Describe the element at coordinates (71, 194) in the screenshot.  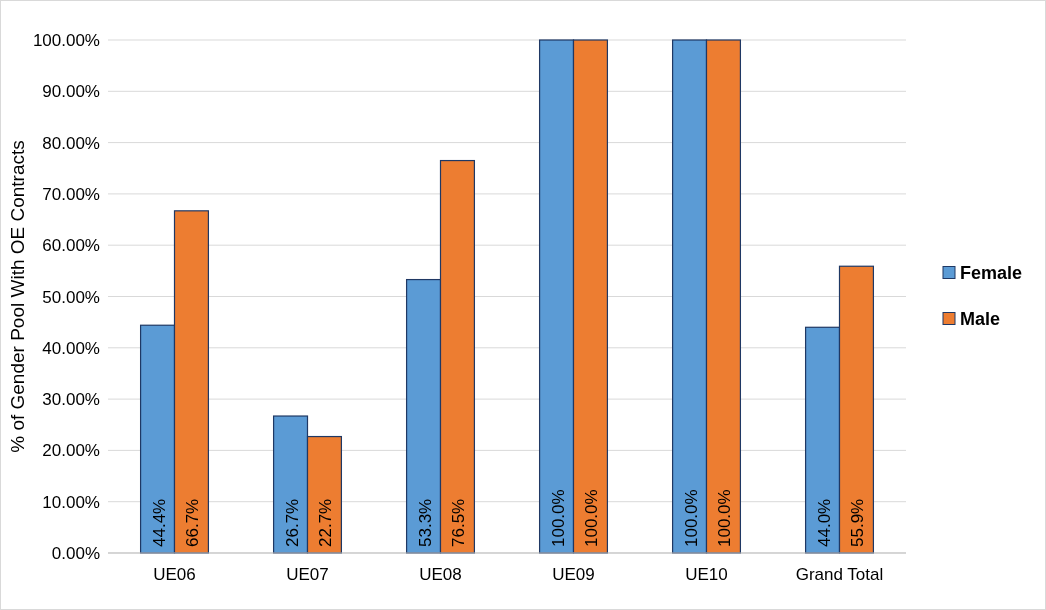
I see `y-tick-label: 70.00%` at that location.